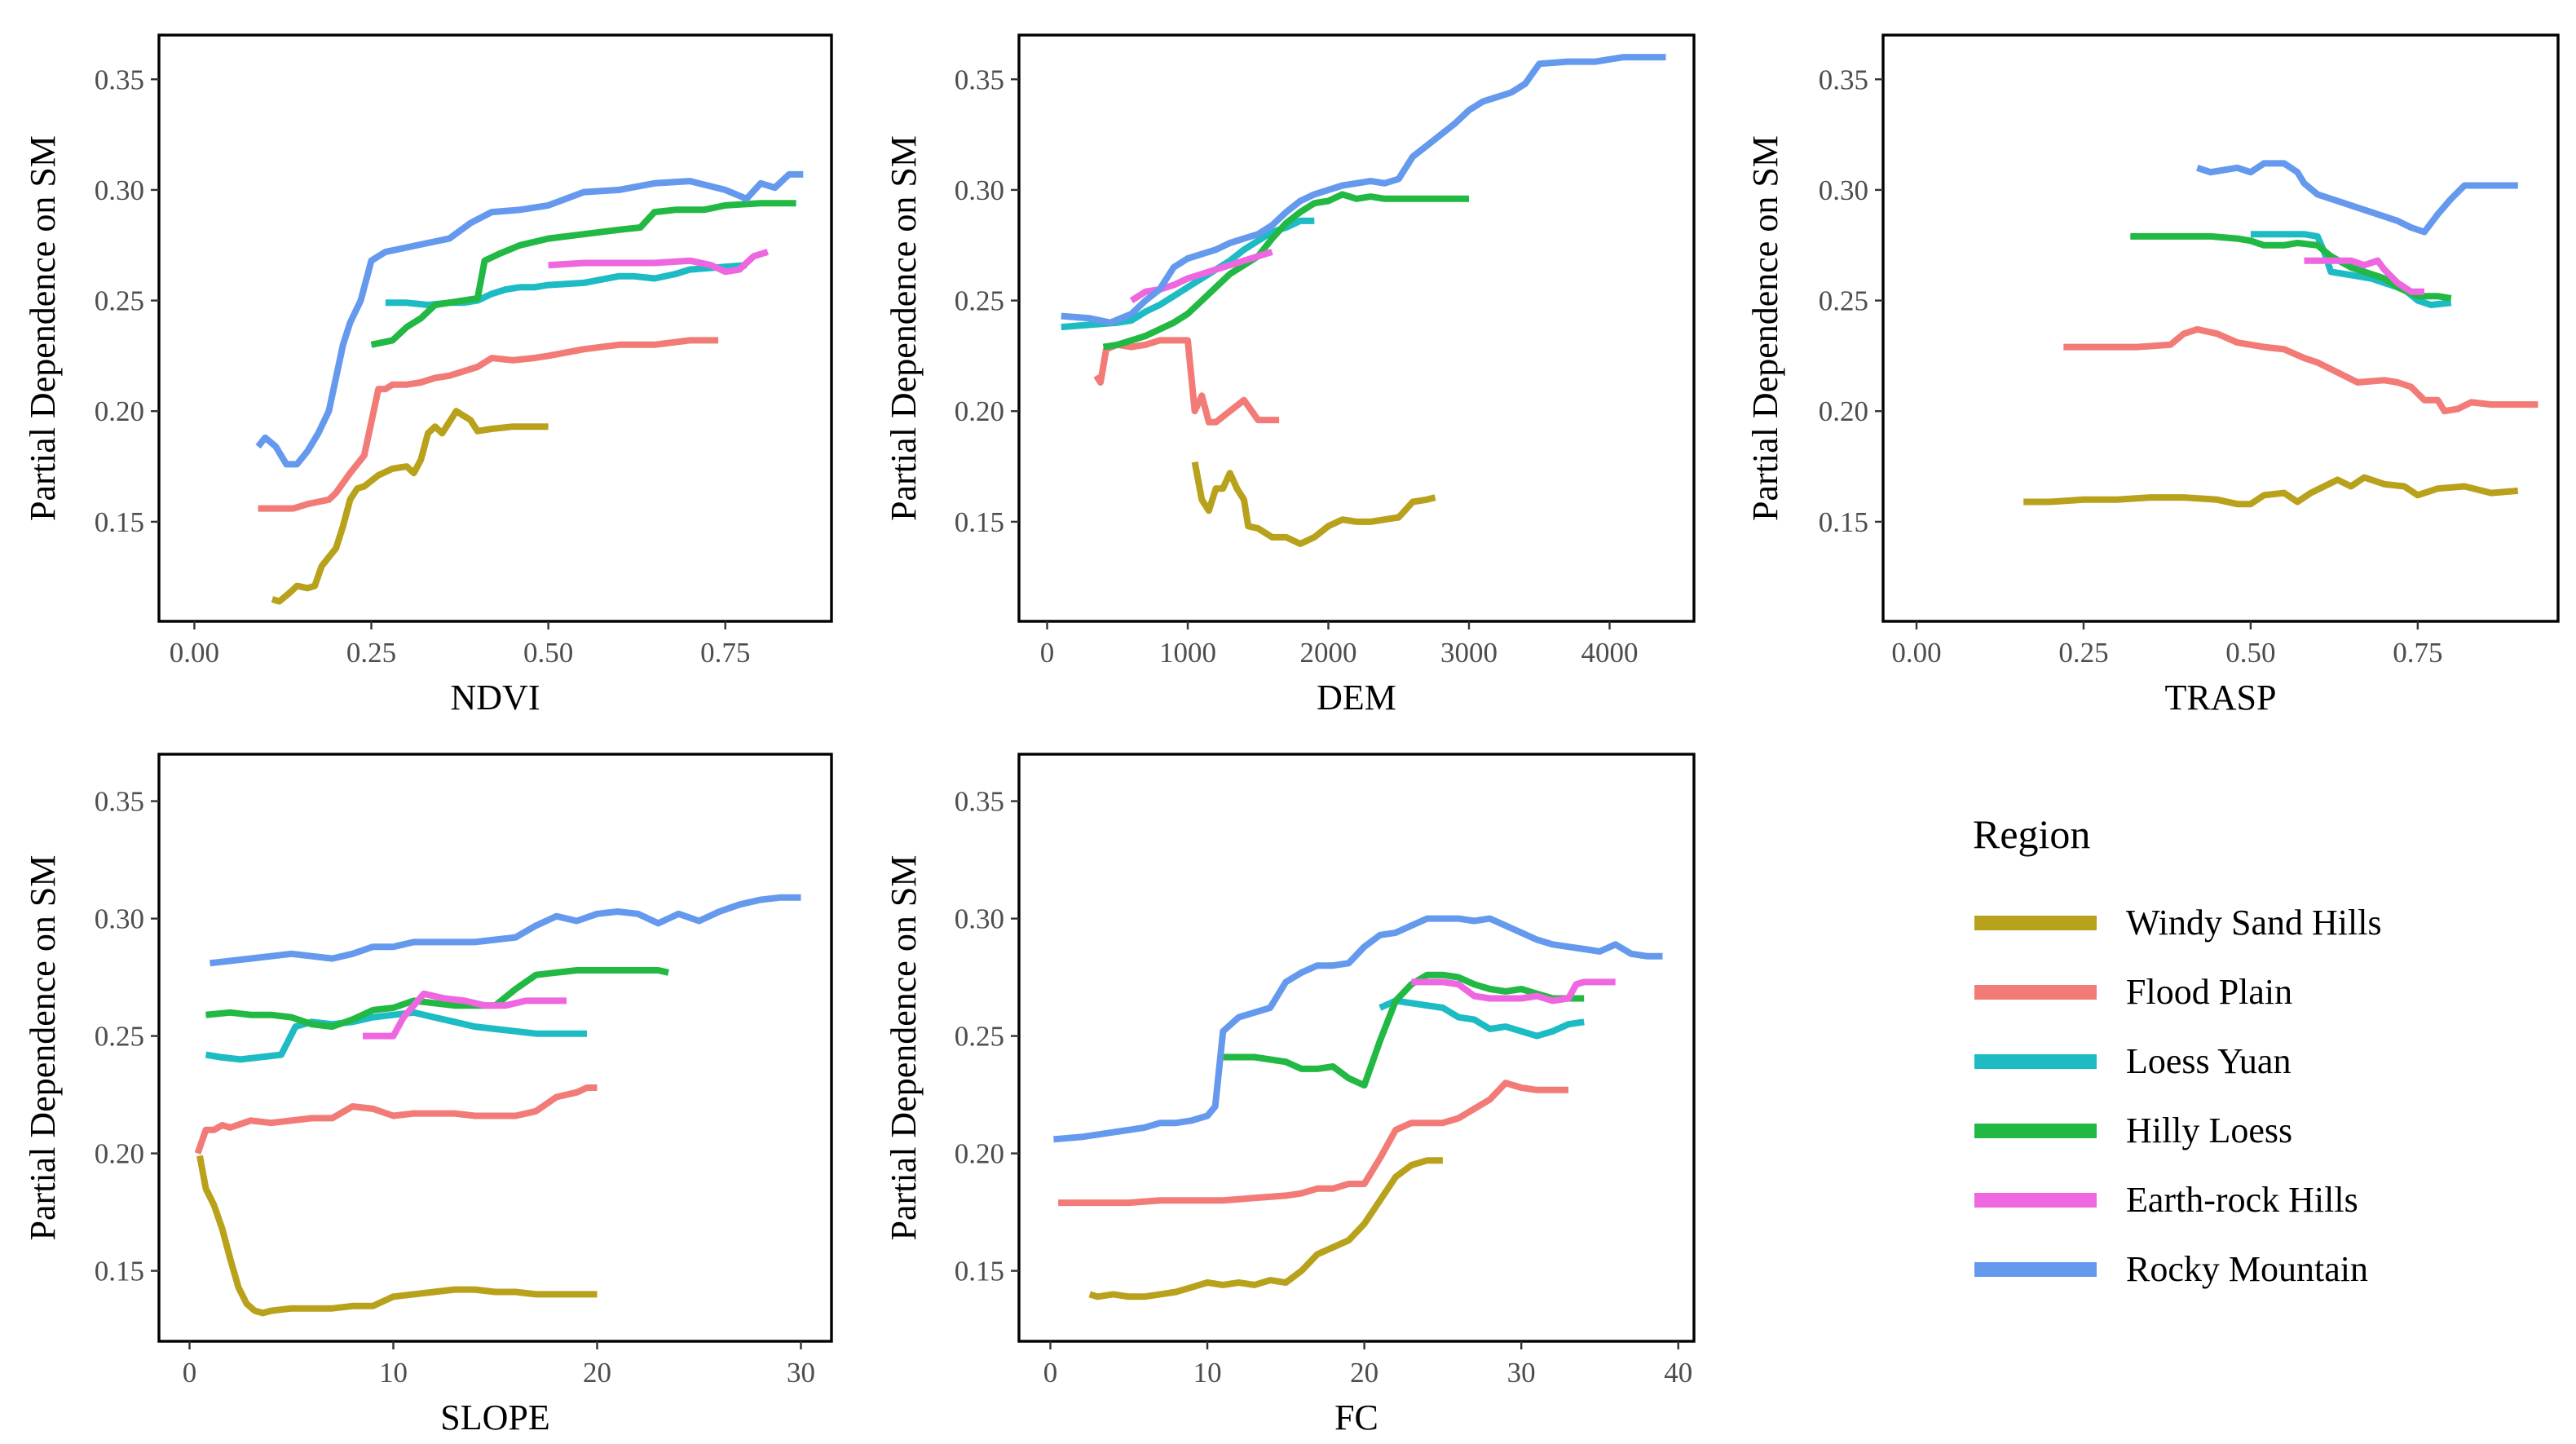 This screenshot has width=2576, height=1444. I want to click on legend-label: Rocky Mountain, so click(2247, 1269).